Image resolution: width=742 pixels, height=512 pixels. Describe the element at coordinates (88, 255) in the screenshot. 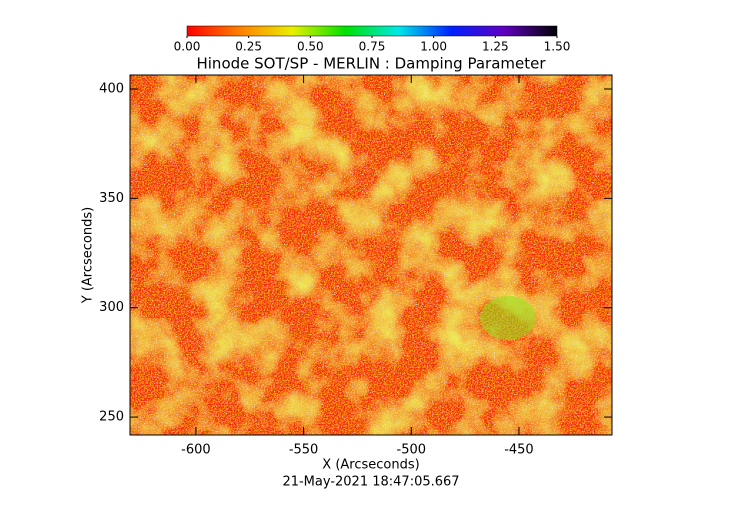

I see `y-axis-label: Y (Arcseconds)` at that location.